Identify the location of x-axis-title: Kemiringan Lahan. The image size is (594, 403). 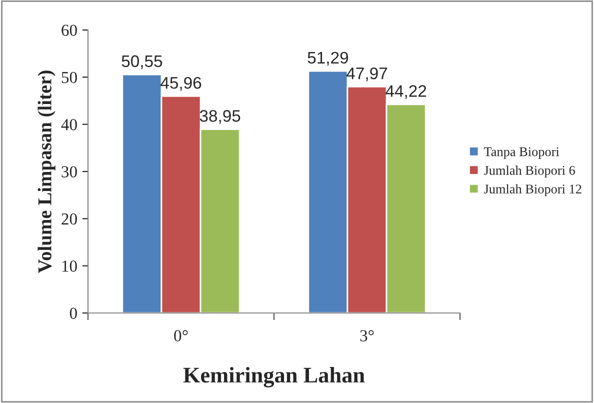
(274, 377).